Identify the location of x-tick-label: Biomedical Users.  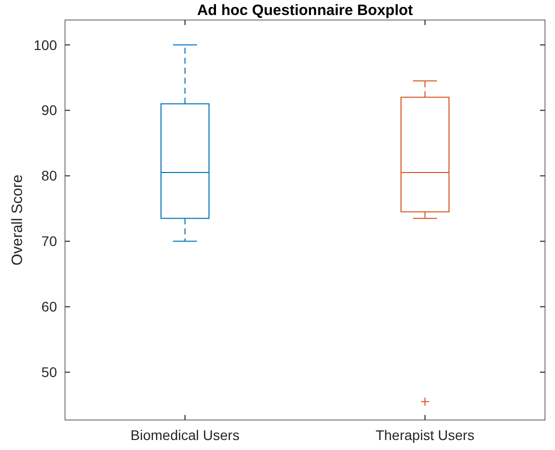
(185, 435).